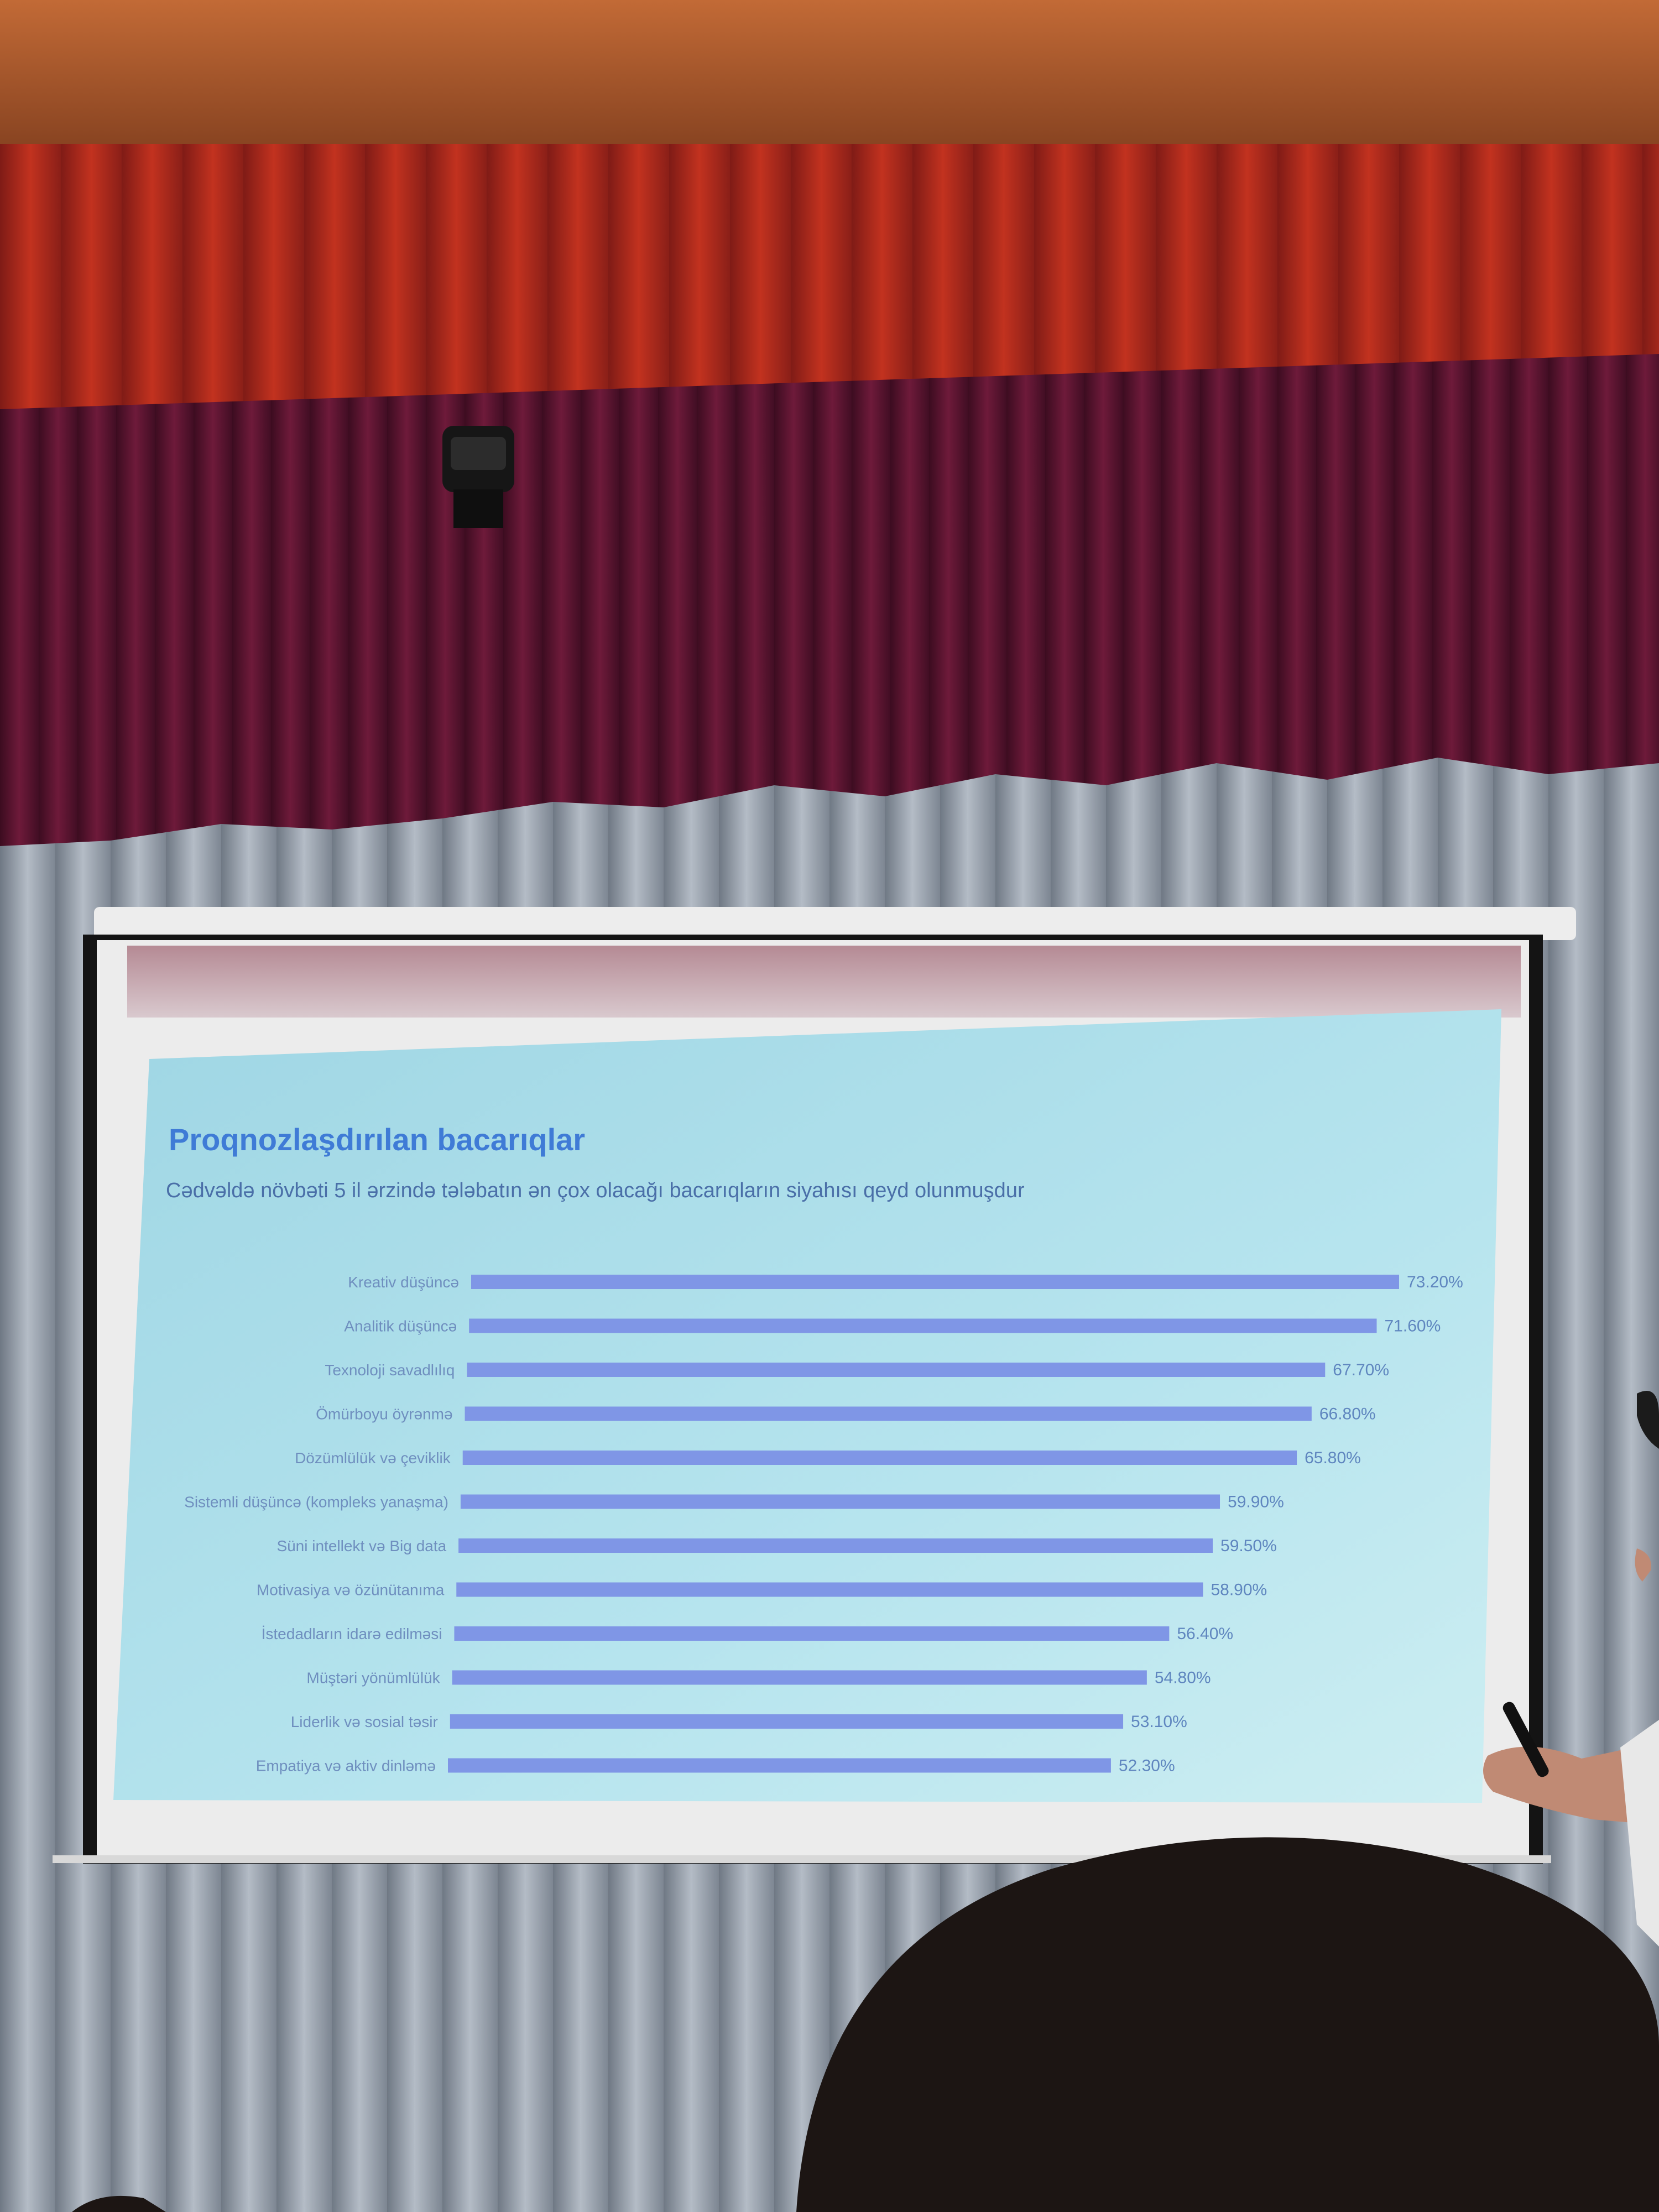 Image resolution: width=1659 pixels, height=2212 pixels. I want to click on chart-title: Proqnozlaşdırılan bacarıqlar, so click(377, 1139).